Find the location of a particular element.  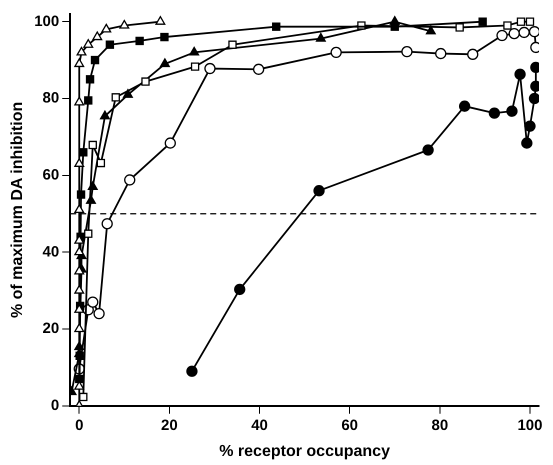

y-axis-title: % of maximum DA inhibition is located at coordinates (17, 210).